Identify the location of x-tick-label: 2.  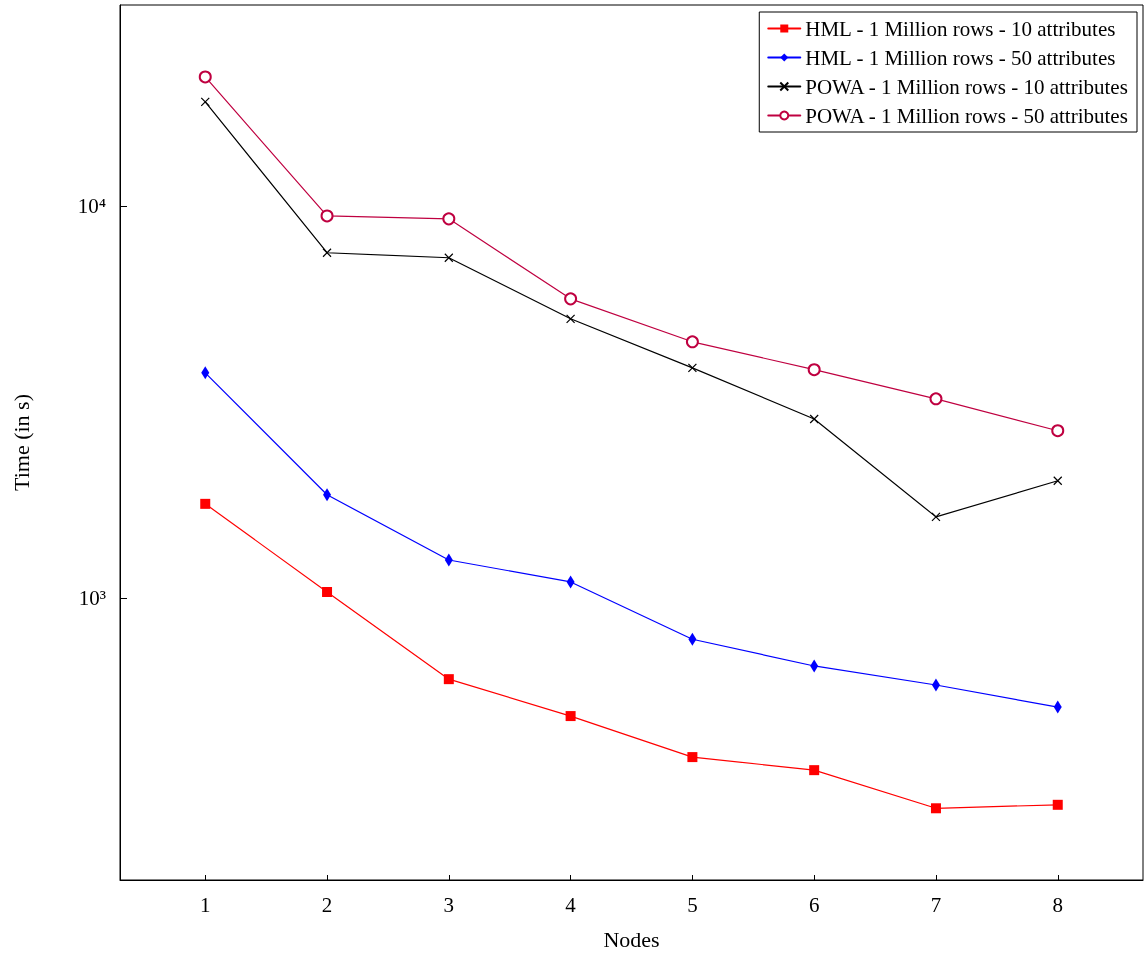
(327, 904).